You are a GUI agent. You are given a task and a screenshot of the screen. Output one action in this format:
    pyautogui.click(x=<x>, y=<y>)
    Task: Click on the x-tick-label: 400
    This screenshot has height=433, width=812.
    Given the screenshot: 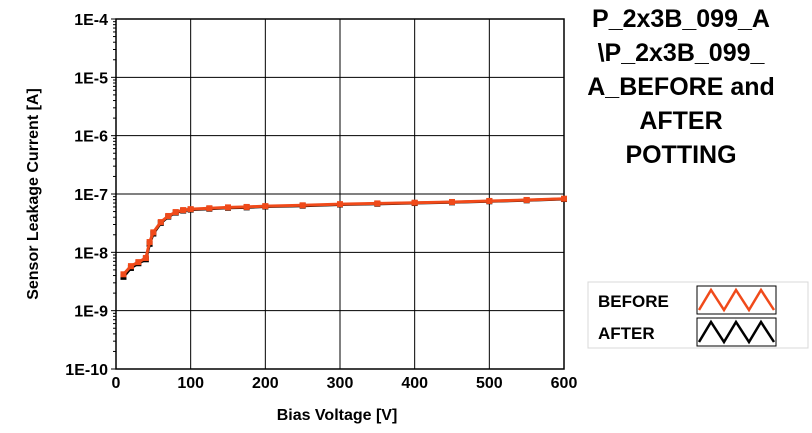 What is the action you would take?
    pyautogui.click(x=414, y=383)
    